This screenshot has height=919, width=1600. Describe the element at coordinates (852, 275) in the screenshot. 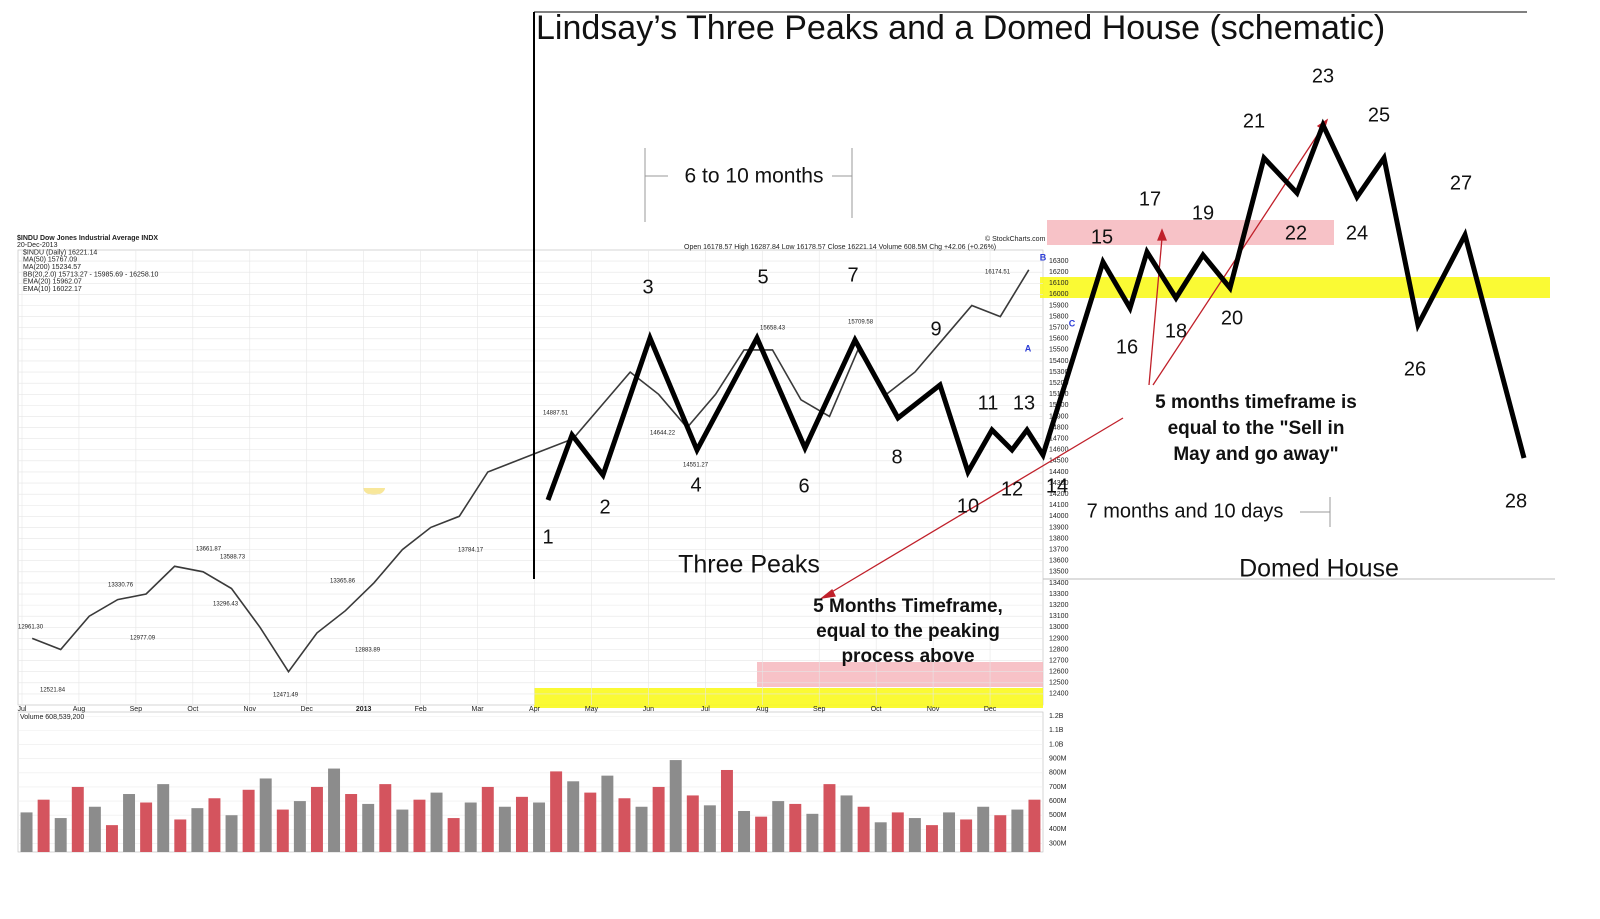

I see `point-label: 7` at that location.